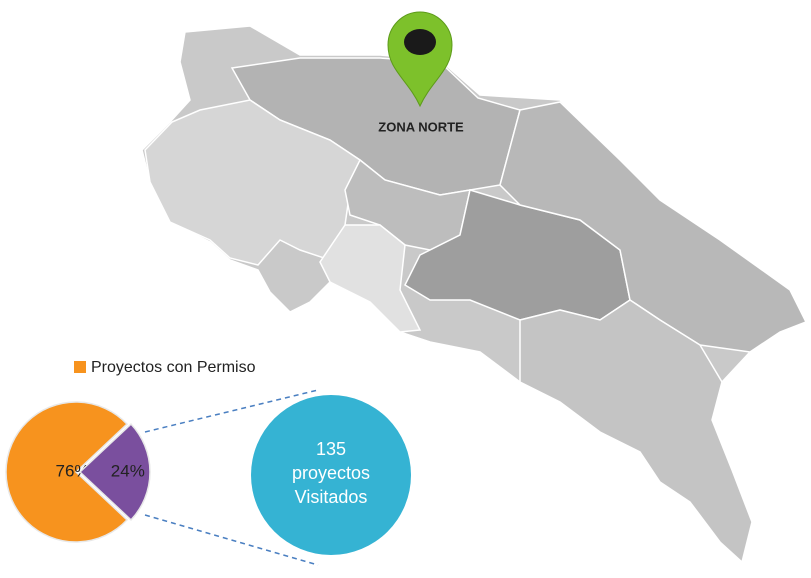 The image size is (811, 578). What do you see at coordinates (331, 497) in the screenshot?
I see `callout-line: Visitados` at bounding box center [331, 497].